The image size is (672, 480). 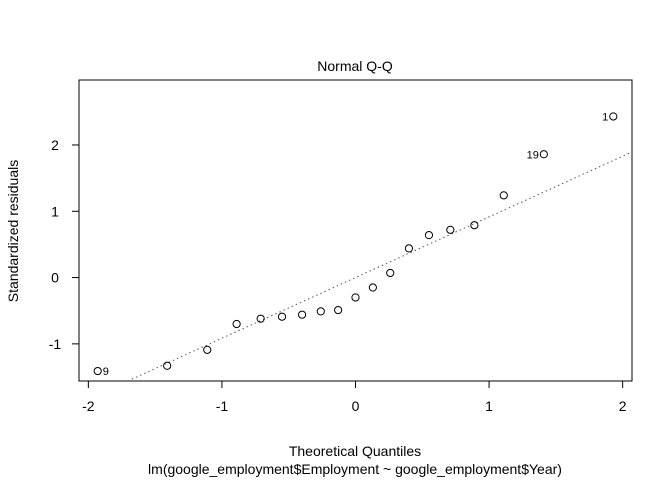 What do you see at coordinates (605, 117) in the screenshot?
I see `point-label: 1` at bounding box center [605, 117].